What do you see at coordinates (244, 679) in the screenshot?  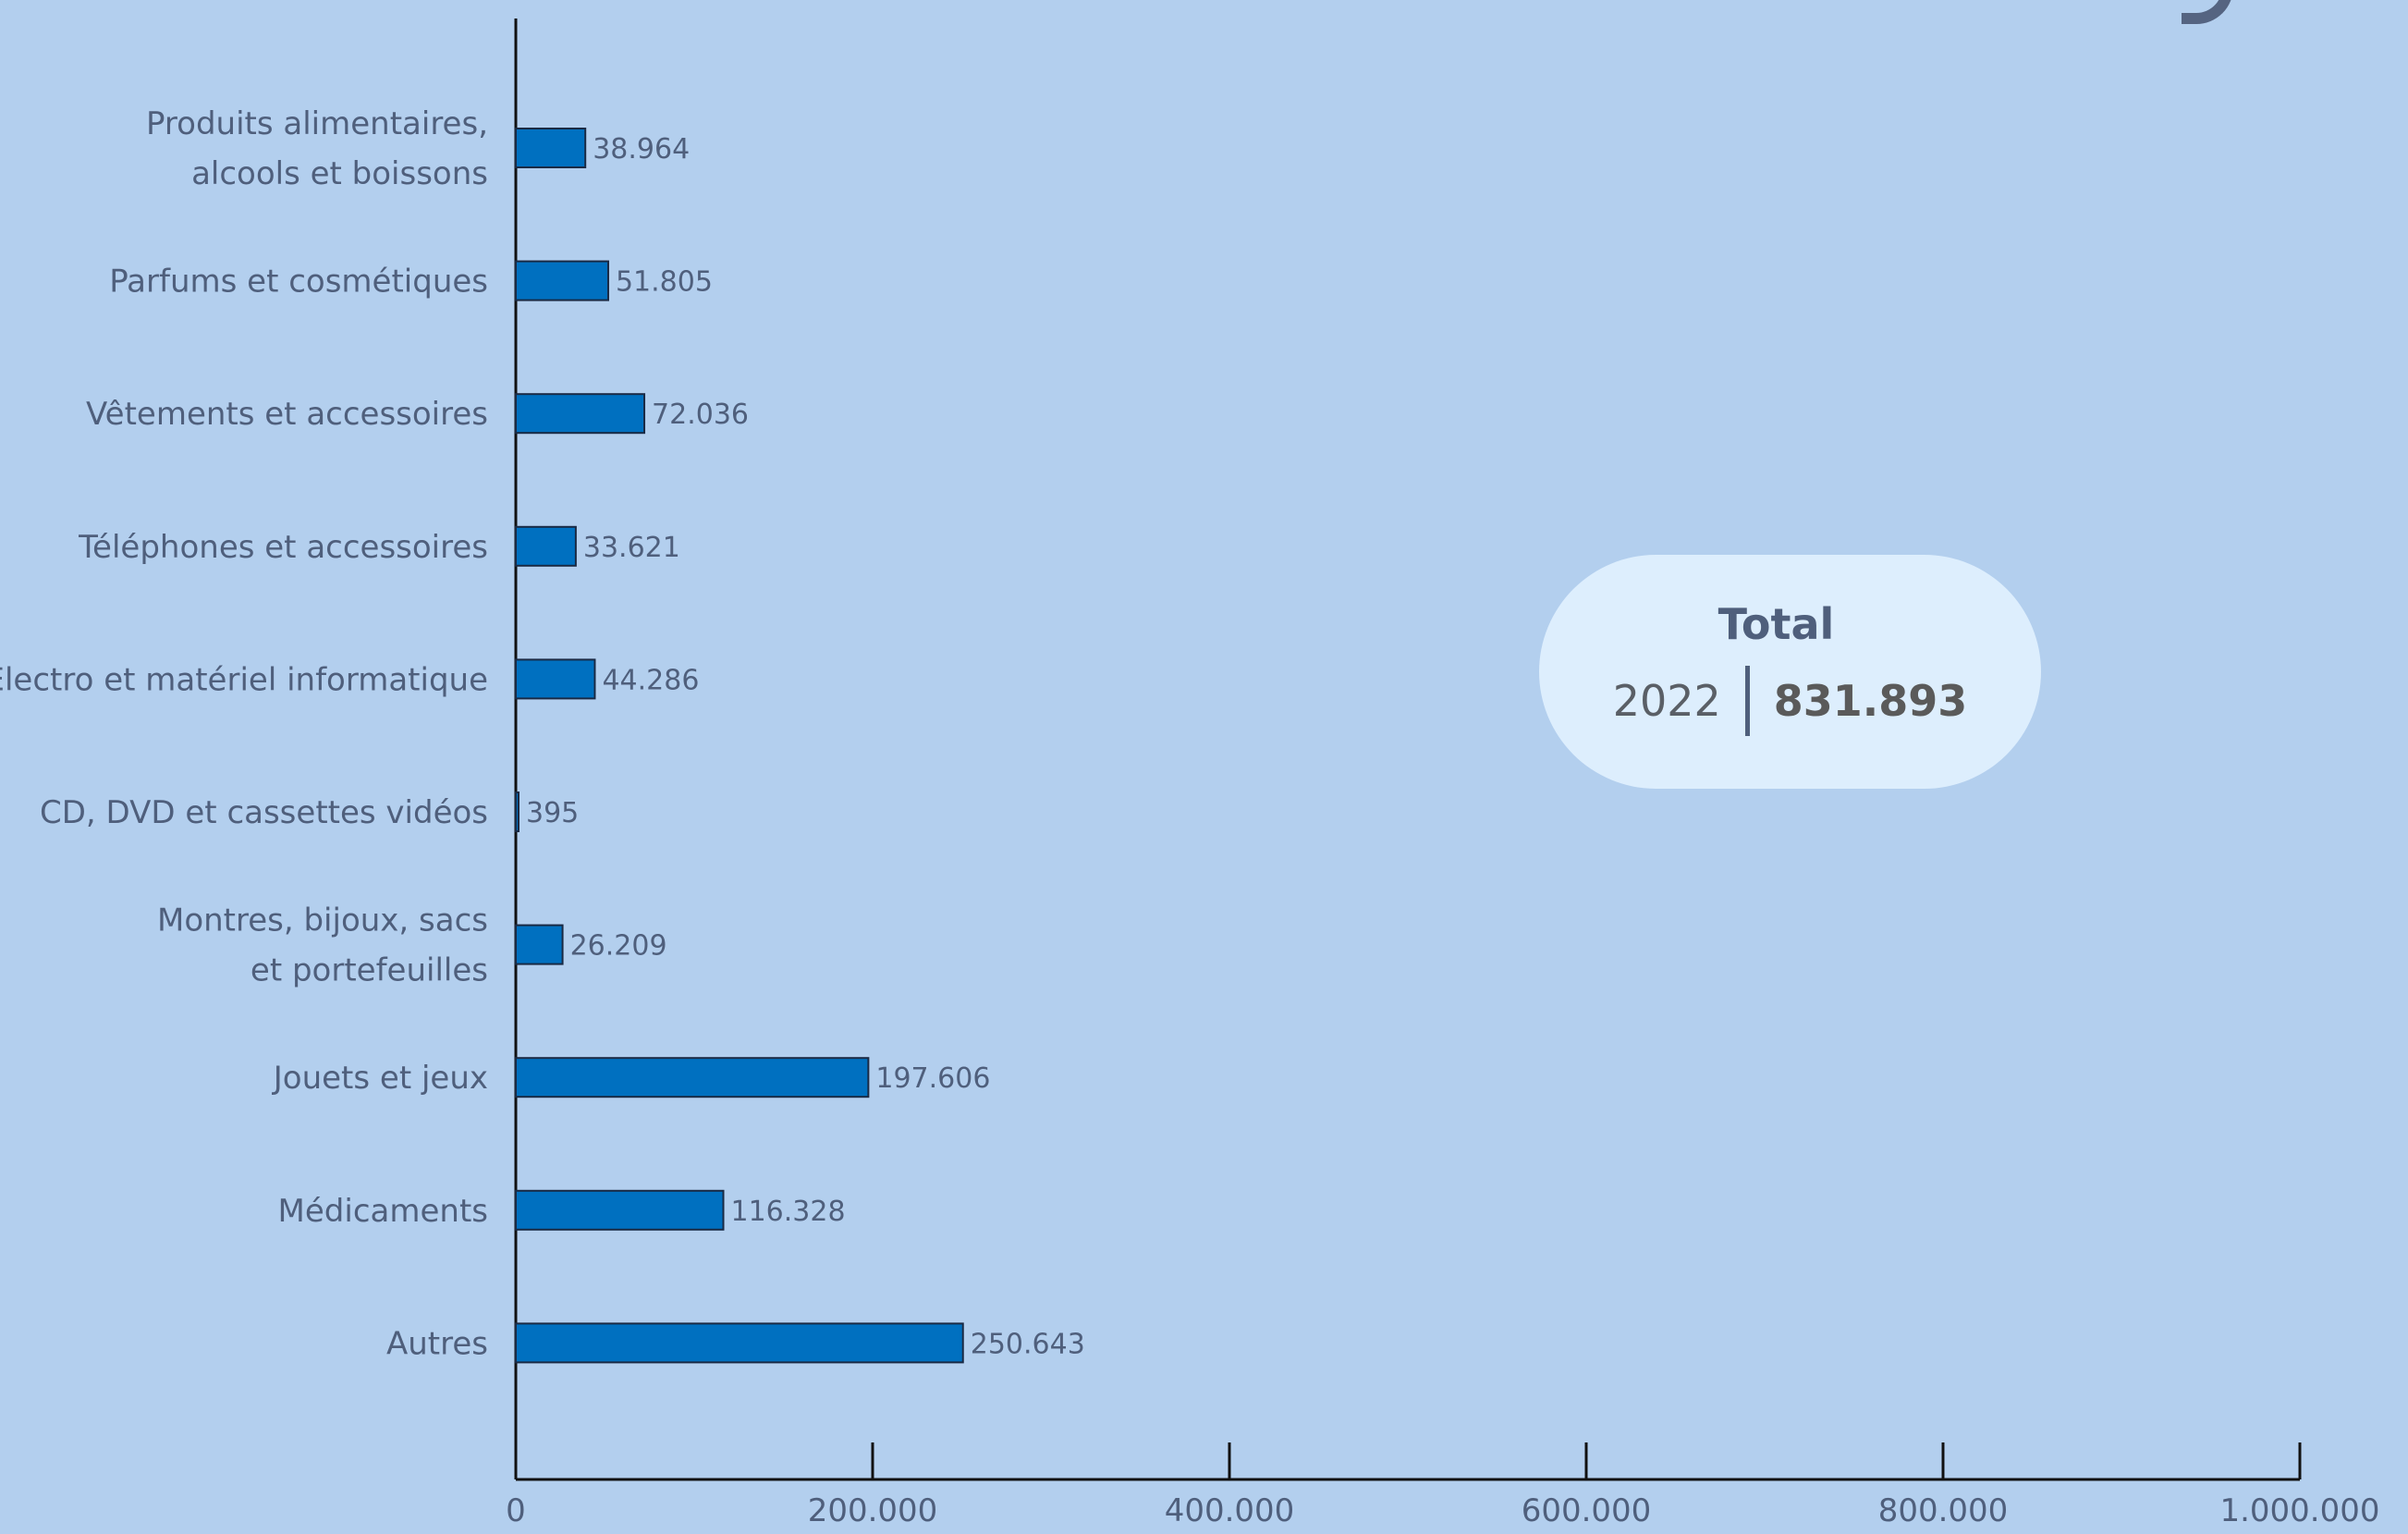 I see `category-label: Électro et matériel informatique` at bounding box center [244, 679].